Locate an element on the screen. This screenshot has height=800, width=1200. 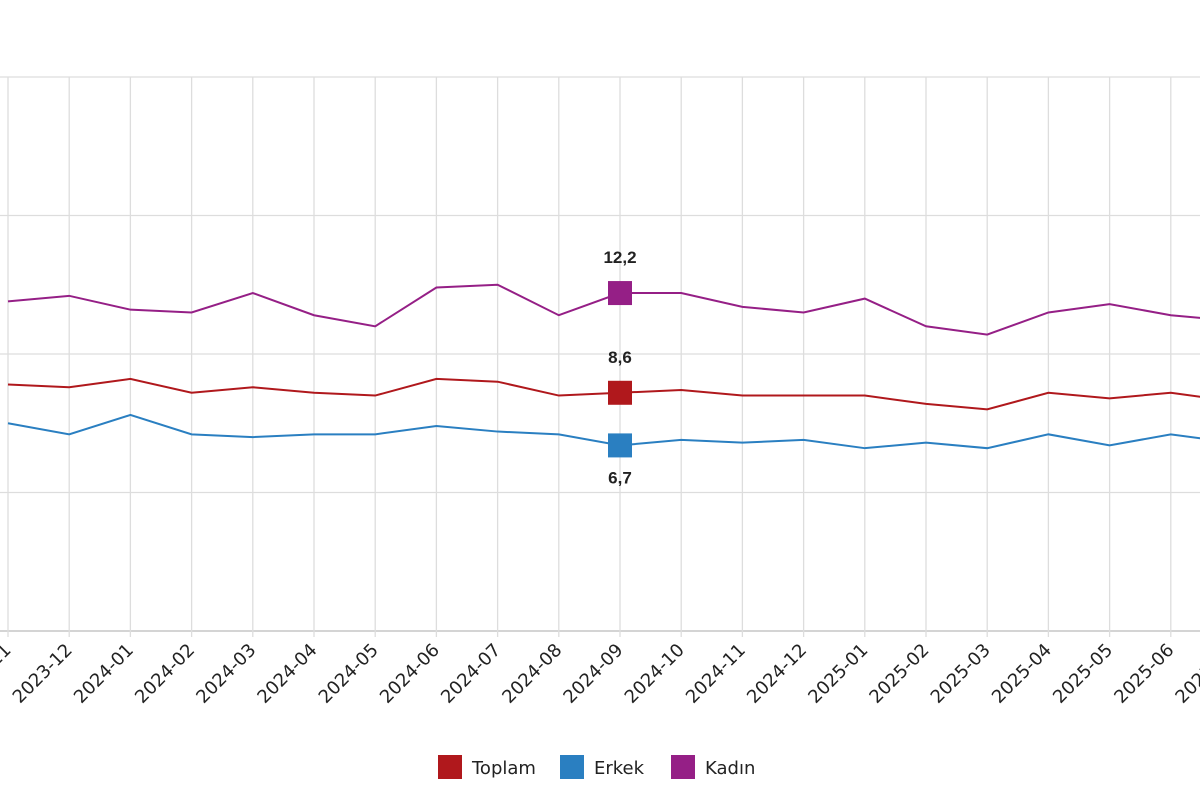
legend-label: Erkek is located at coordinates (619, 768).